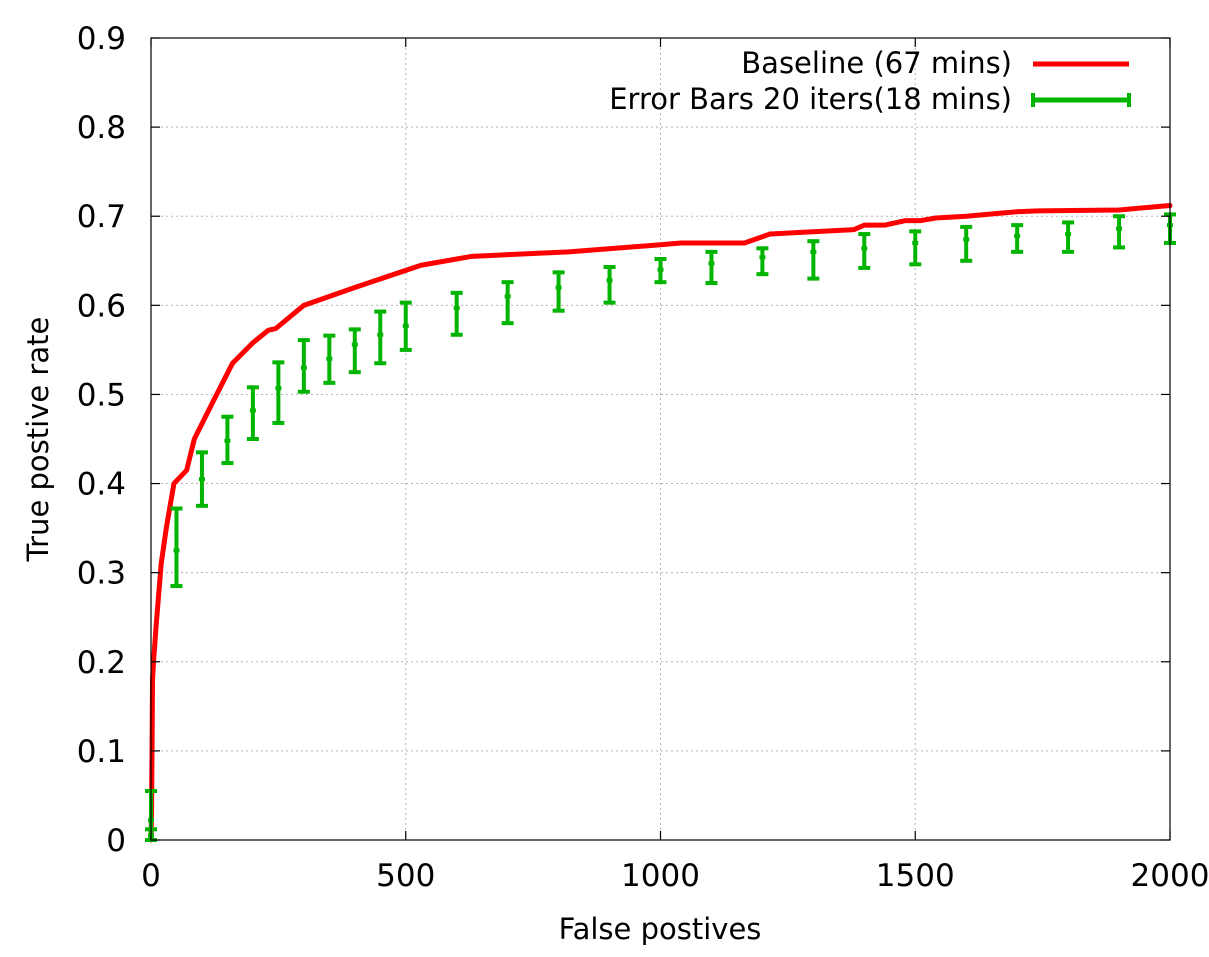  I want to click on y-tick-label: 0.2, so click(101, 663).